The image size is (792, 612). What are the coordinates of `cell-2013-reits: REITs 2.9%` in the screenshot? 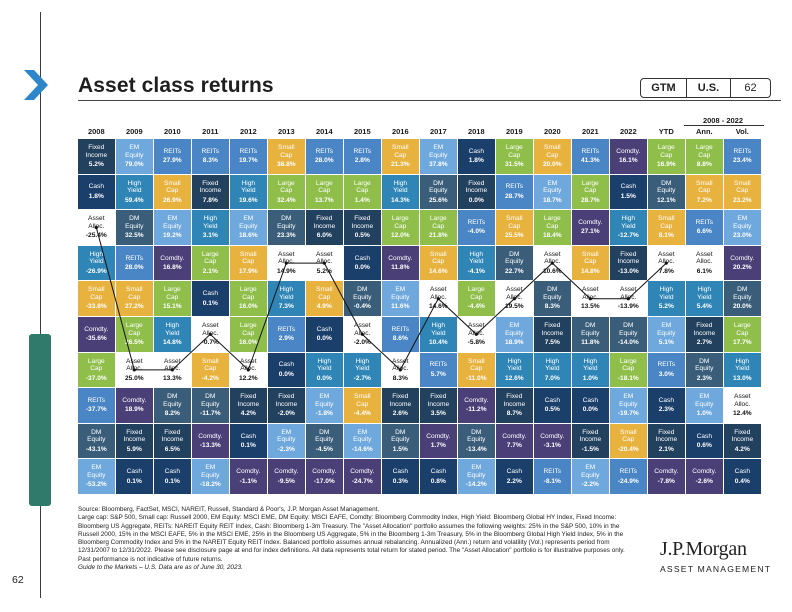 It's located at (286, 334).